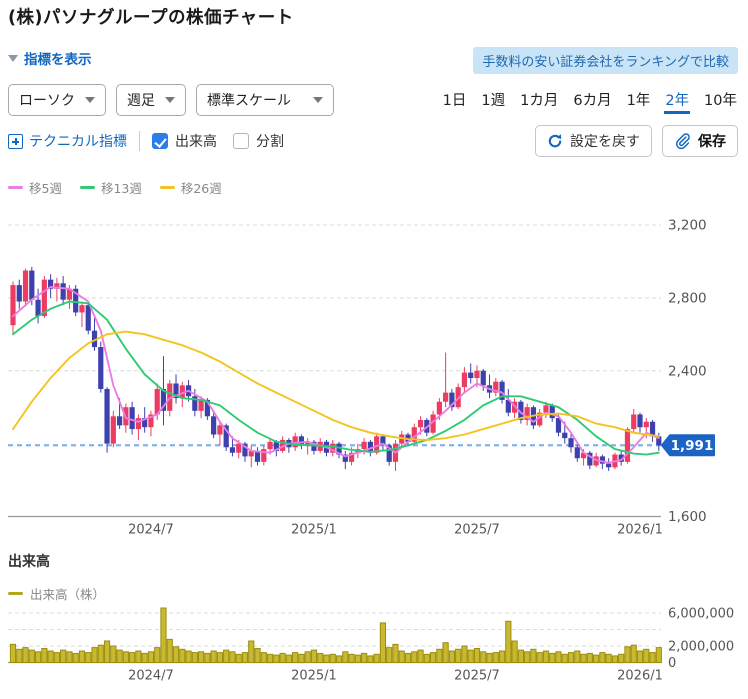 The image size is (748, 699). What do you see at coordinates (314, 530) in the screenshot?
I see `x-tick-label: 2025/1` at bounding box center [314, 530].